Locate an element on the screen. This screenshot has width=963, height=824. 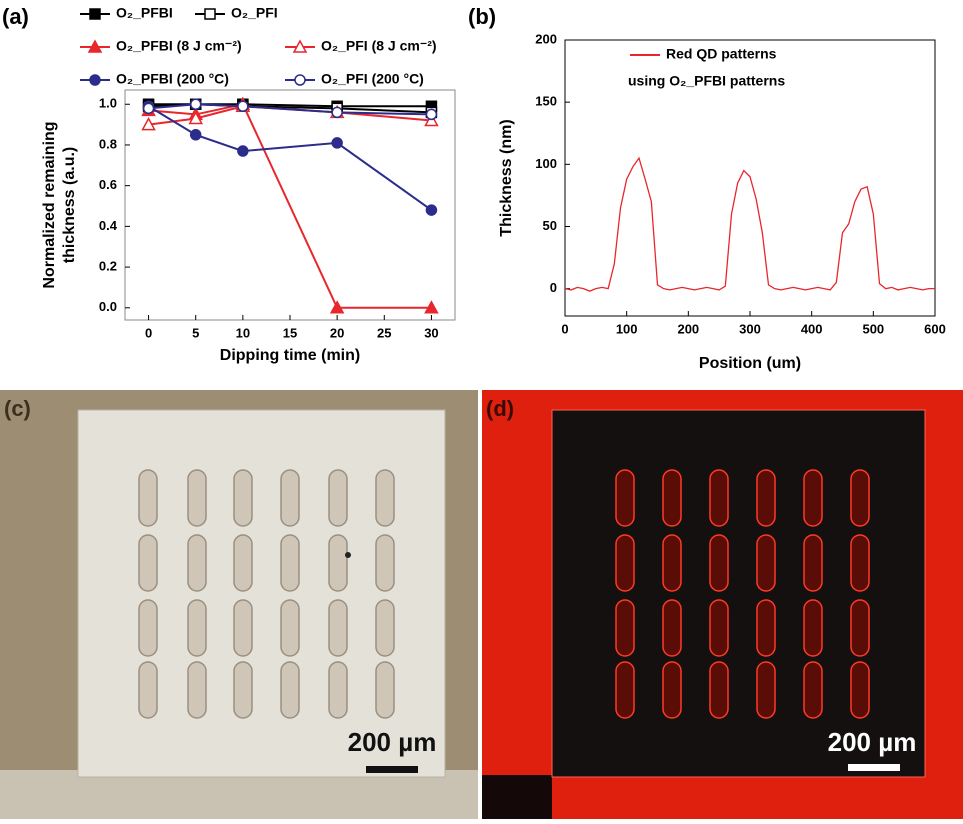
x-tick-label: 25 is located at coordinates (384, 332).